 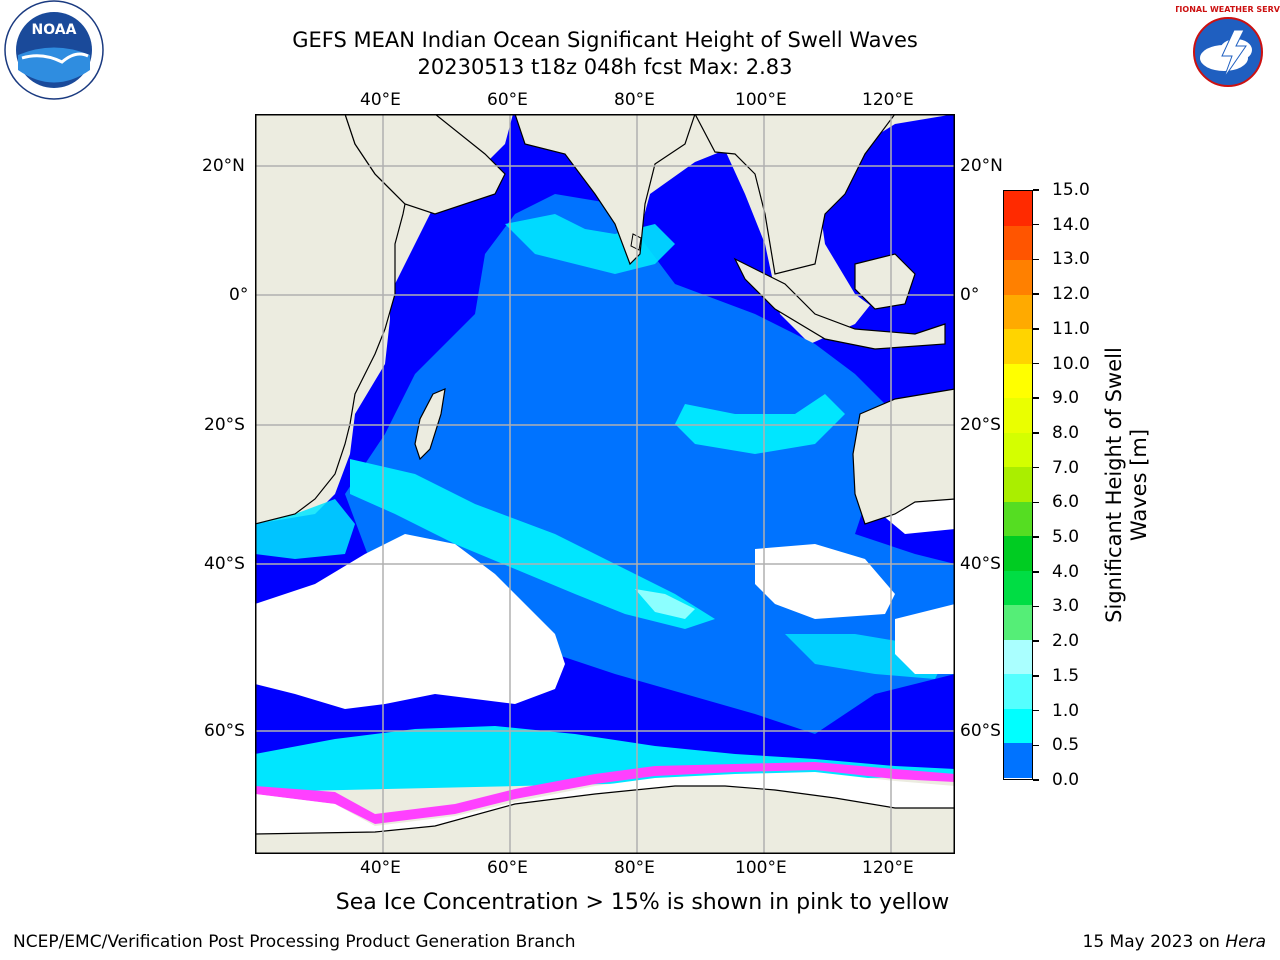 What do you see at coordinates (425, 164) in the screenshot?
I see `arabia-land` at bounding box center [425, 164].